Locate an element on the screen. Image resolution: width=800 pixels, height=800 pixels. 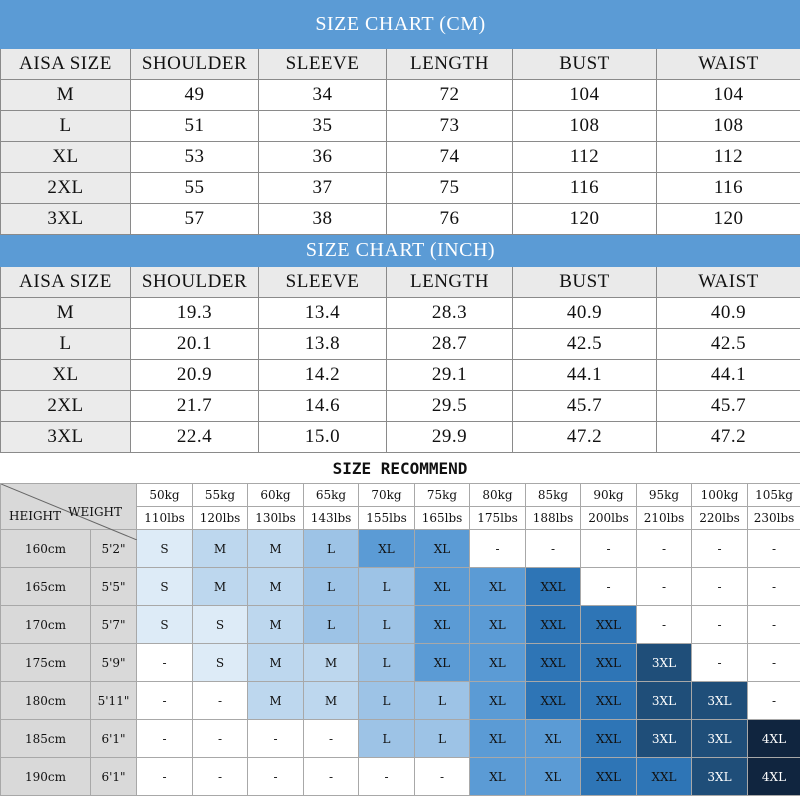
height-row: 165cm 5'5" S M M L L XL XL XXL - - - - is located at coordinates (400, 586).